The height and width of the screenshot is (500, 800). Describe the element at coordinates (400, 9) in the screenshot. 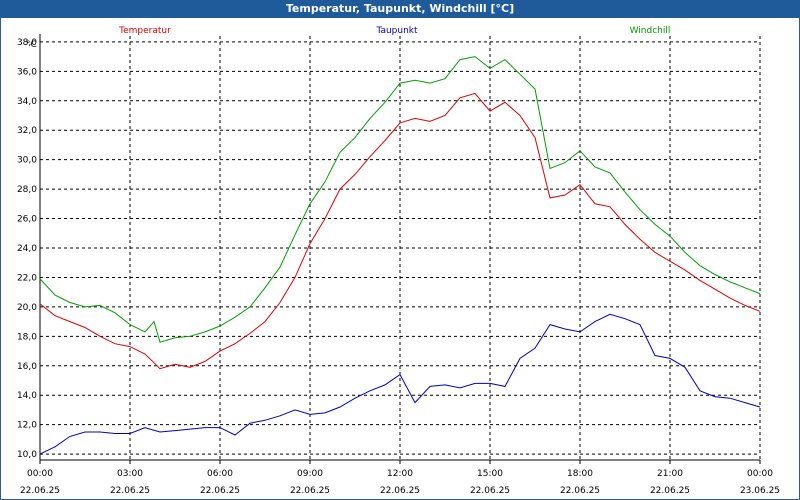

I see `chart-title: Temperatur, Taupunkt, Windchill [°C]` at that location.